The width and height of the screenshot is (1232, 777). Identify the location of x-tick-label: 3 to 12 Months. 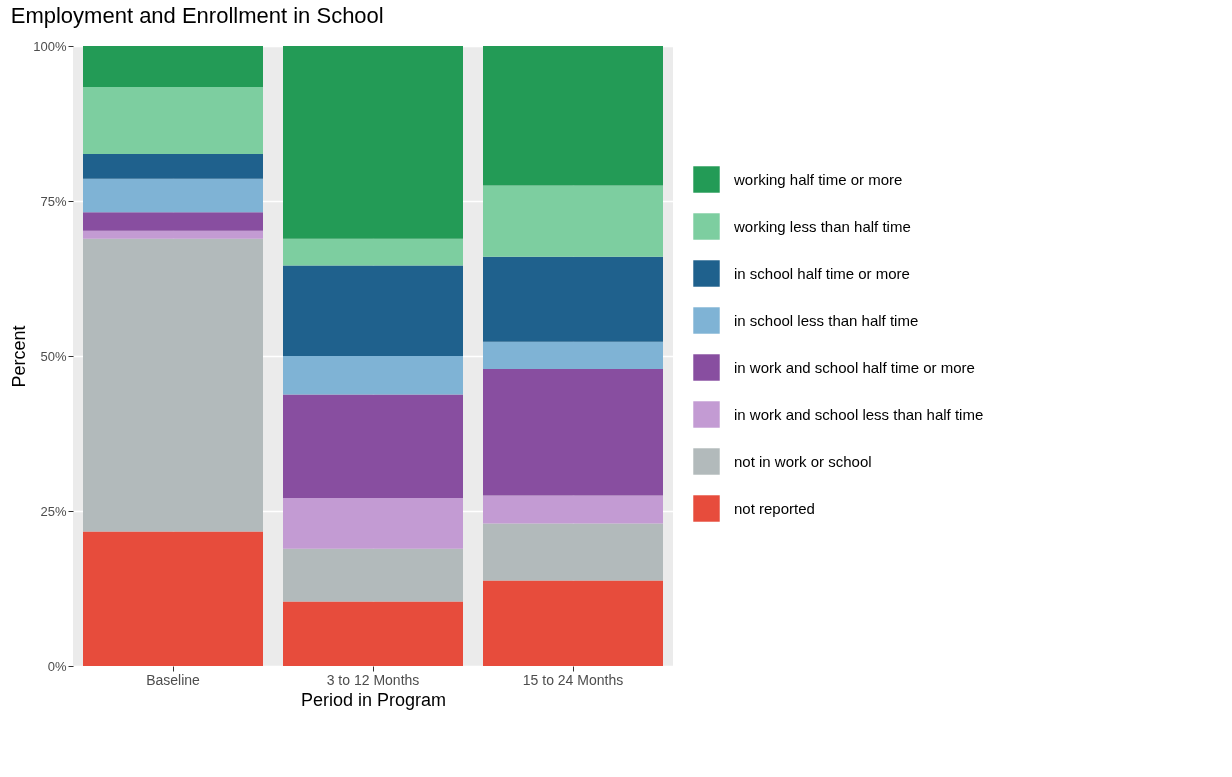
(373, 679).